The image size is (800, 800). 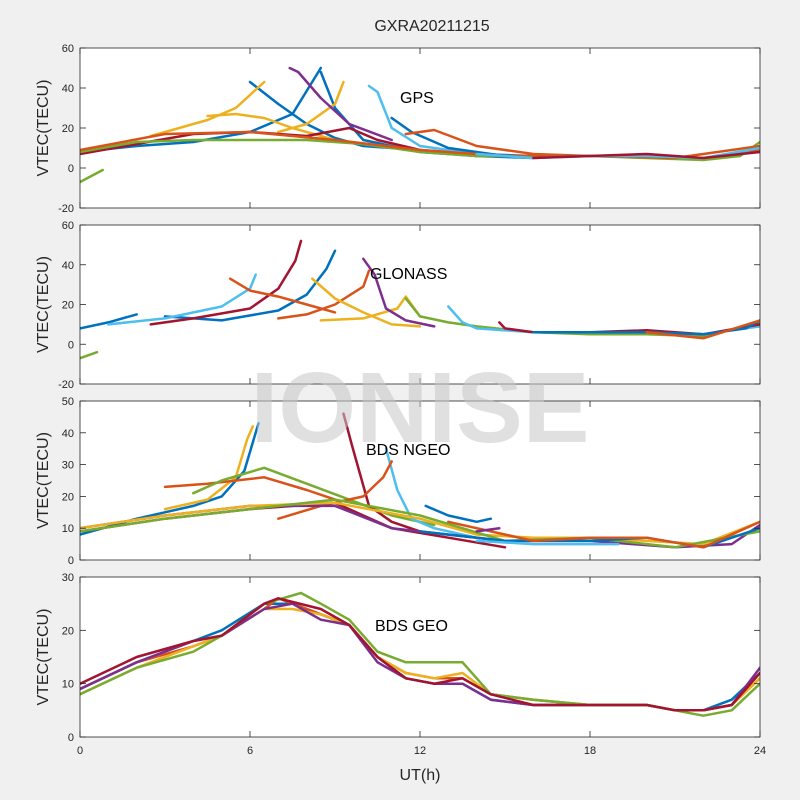 What do you see at coordinates (760, 751) in the screenshot?
I see `x-tick-label: 24` at bounding box center [760, 751].